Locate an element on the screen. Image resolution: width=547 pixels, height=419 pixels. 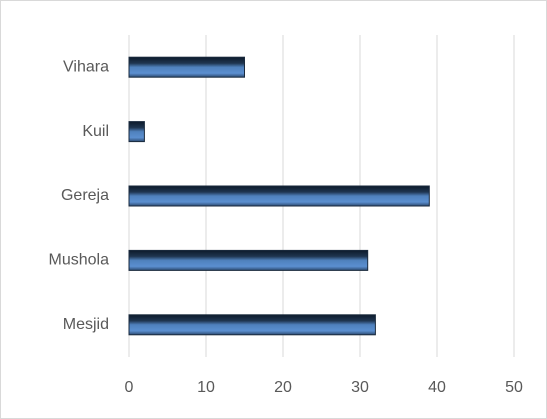
x-tick-label: 0 is located at coordinates (129, 387).